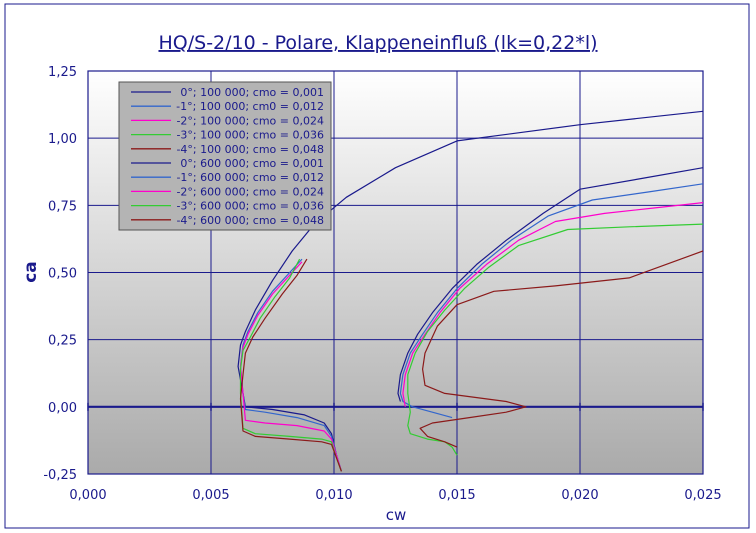 This screenshot has height=533, width=756. What do you see at coordinates (252, 163) in the screenshot?
I see `legend-label: 0°; 600 000; cmo = 0,001` at bounding box center [252, 163].